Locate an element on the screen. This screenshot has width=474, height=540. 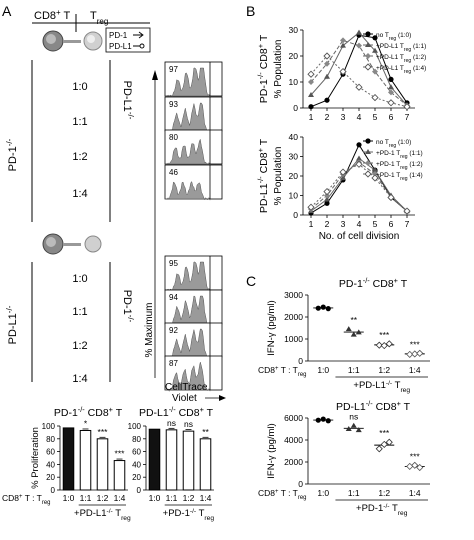
receptor-legend: PD-1 PD-L1 is located at coordinates (128, 40).